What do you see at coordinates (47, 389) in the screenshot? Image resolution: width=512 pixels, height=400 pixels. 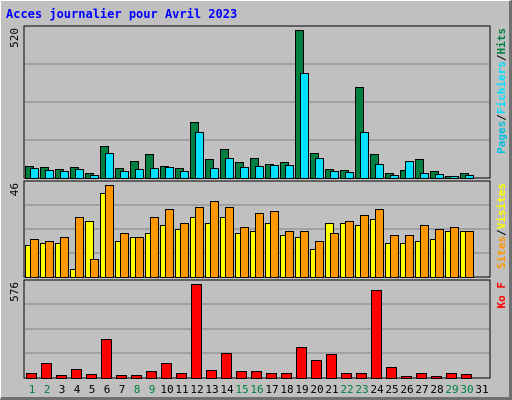 I see `day-label-2: 2` at bounding box center [47, 389].